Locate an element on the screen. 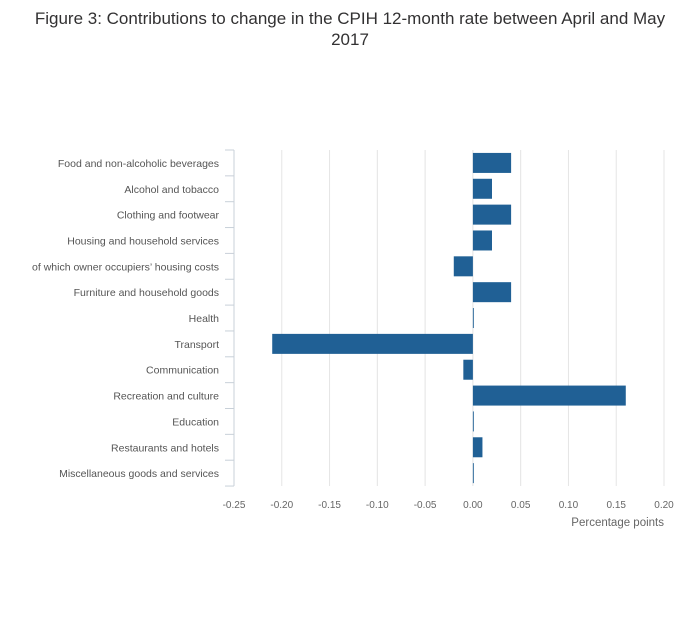  x-tick-label: -0.10 is located at coordinates (377, 505).